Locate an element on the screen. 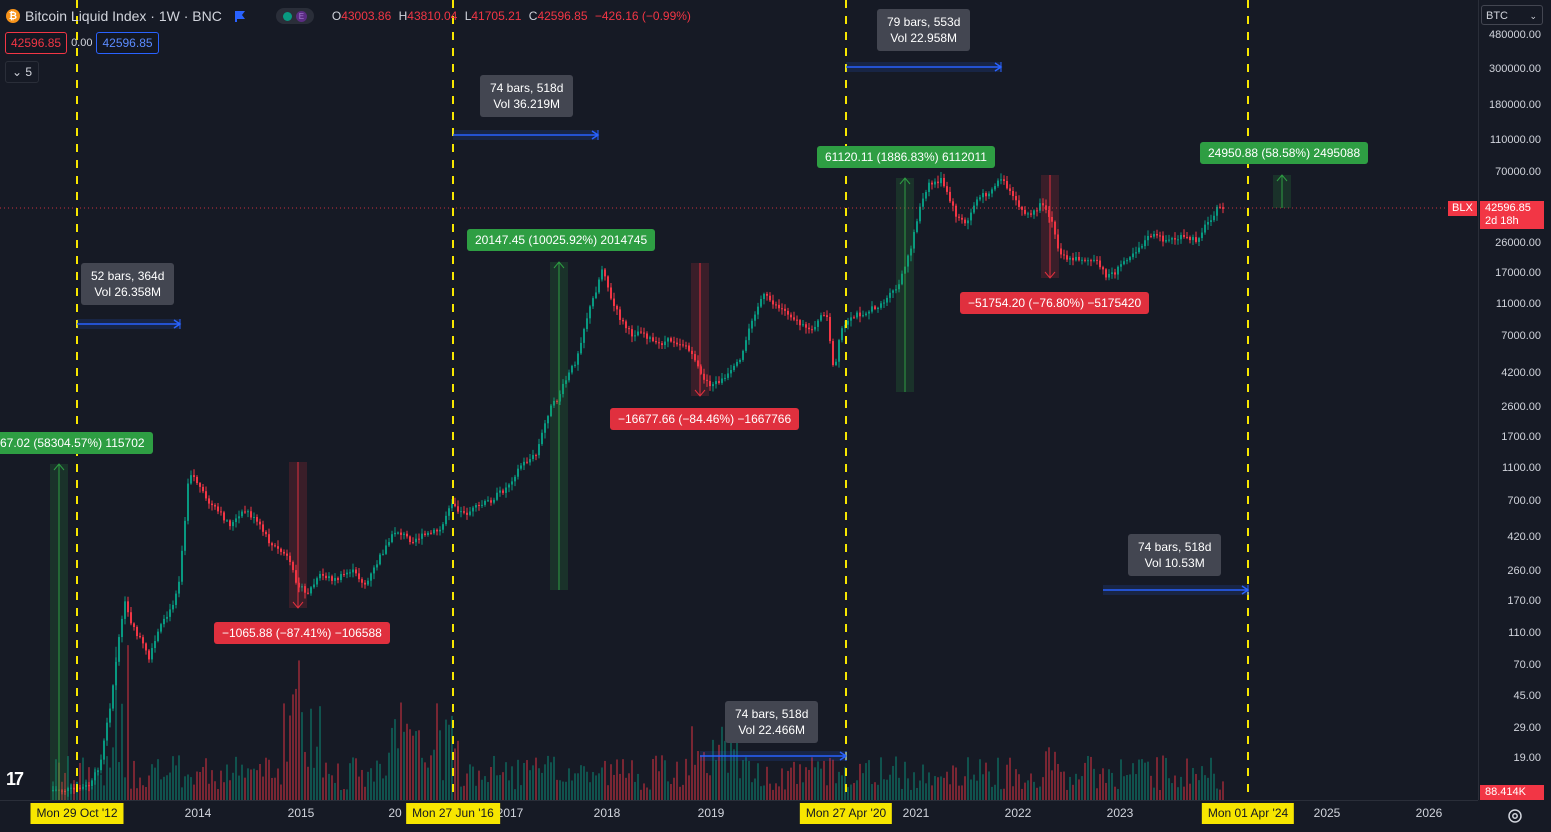 Image resolution: width=1551 pixels, height=832 pixels. sell-button: 42596.85 is located at coordinates (36, 43).